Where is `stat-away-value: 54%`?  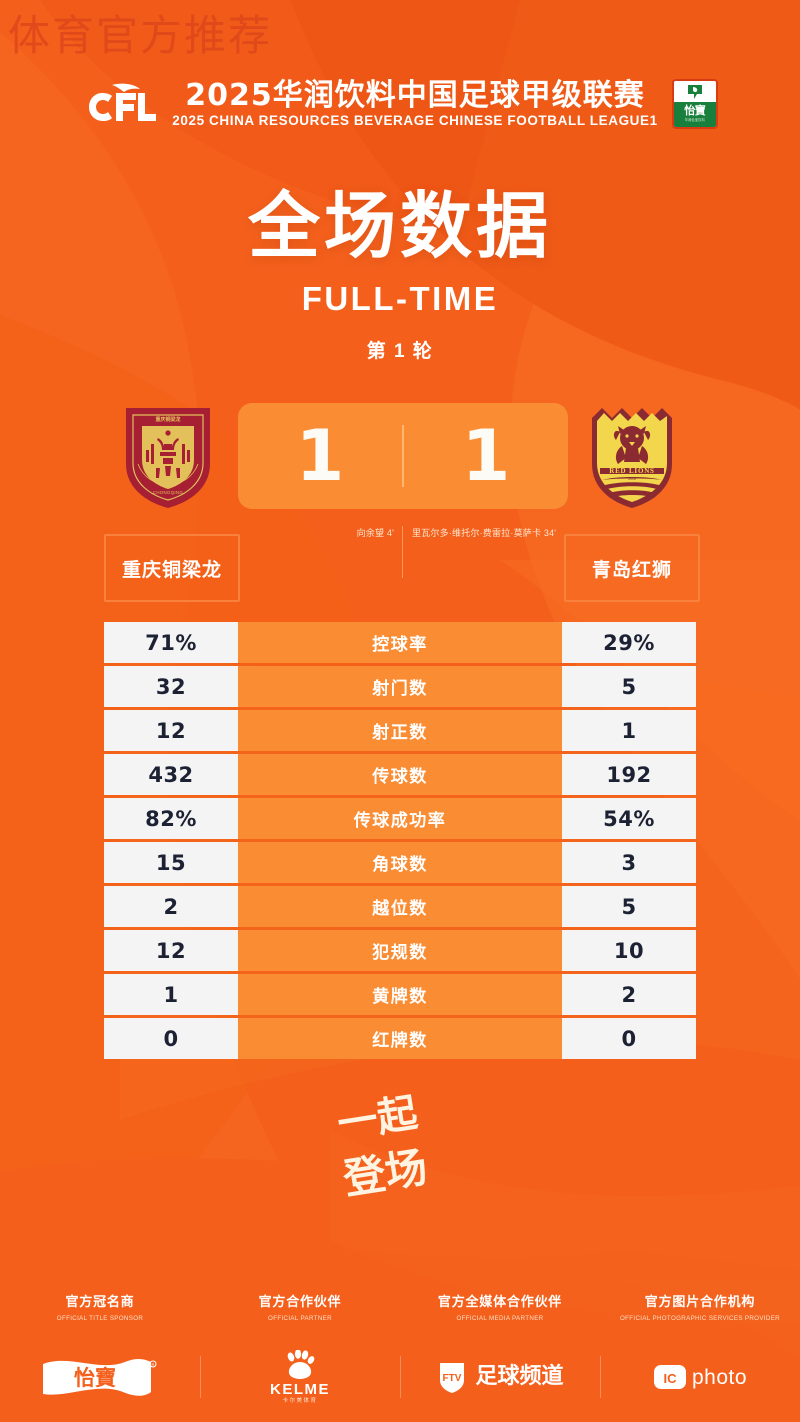 stat-away-value: 54% is located at coordinates (629, 818).